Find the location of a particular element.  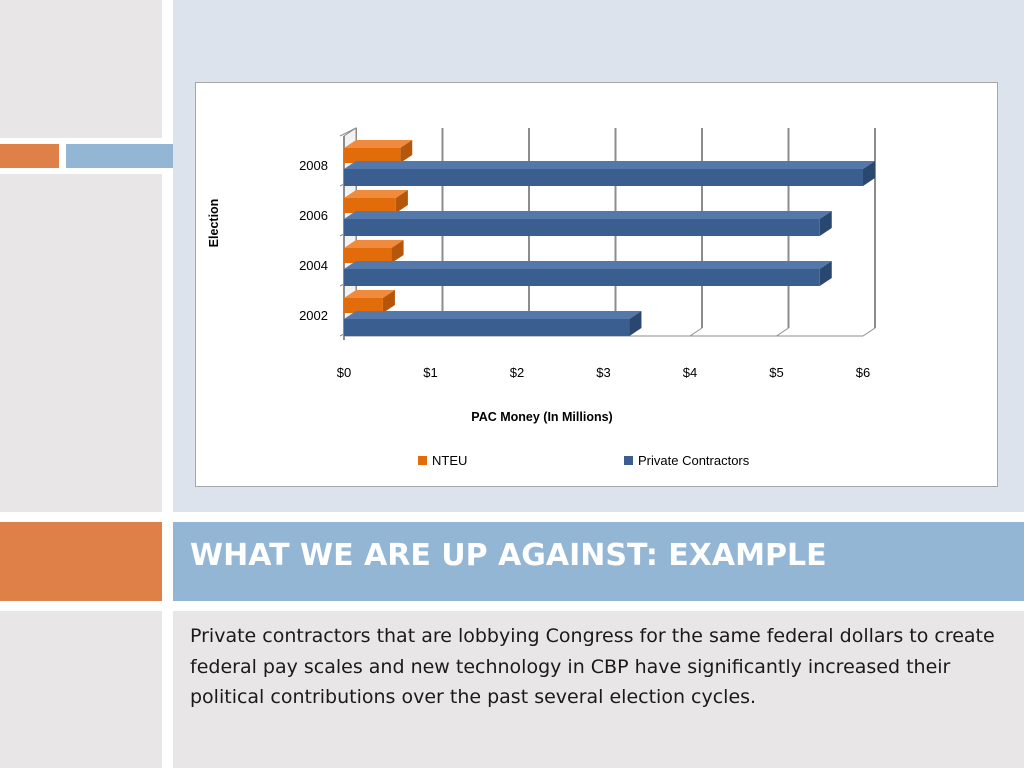

category-label-2002: 2002 is located at coordinates (313, 315).